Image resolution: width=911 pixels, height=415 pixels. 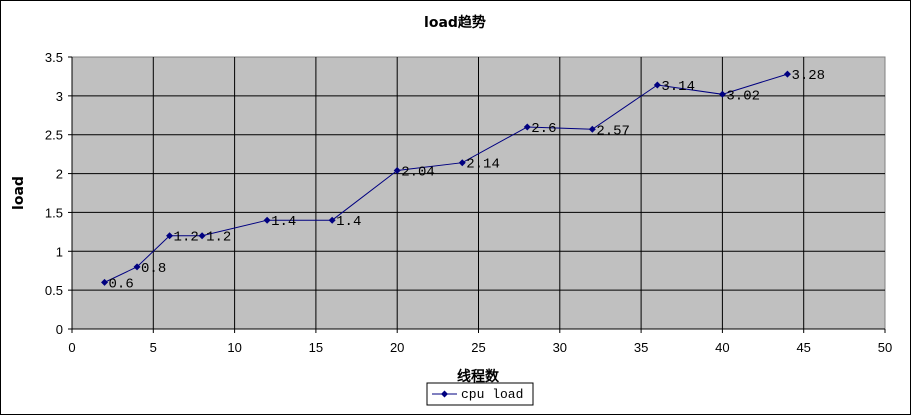 What do you see at coordinates (455, 22) in the screenshot?
I see `chart-title: load趋势` at bounding box center [455, 22].